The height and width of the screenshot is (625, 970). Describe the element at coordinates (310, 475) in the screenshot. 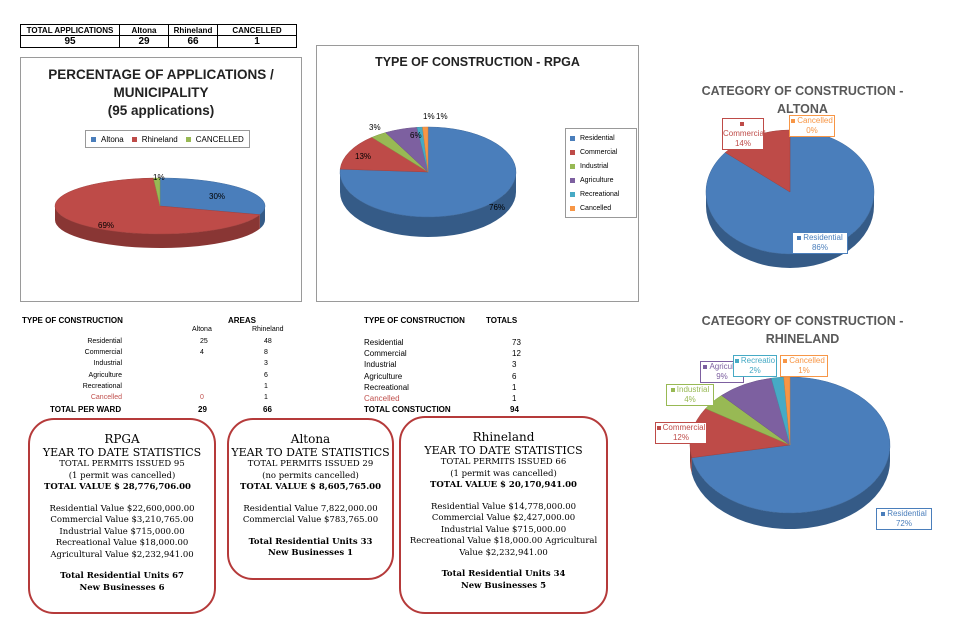

I see `stats-cancel-note: (no permits cancelled)` at that location.